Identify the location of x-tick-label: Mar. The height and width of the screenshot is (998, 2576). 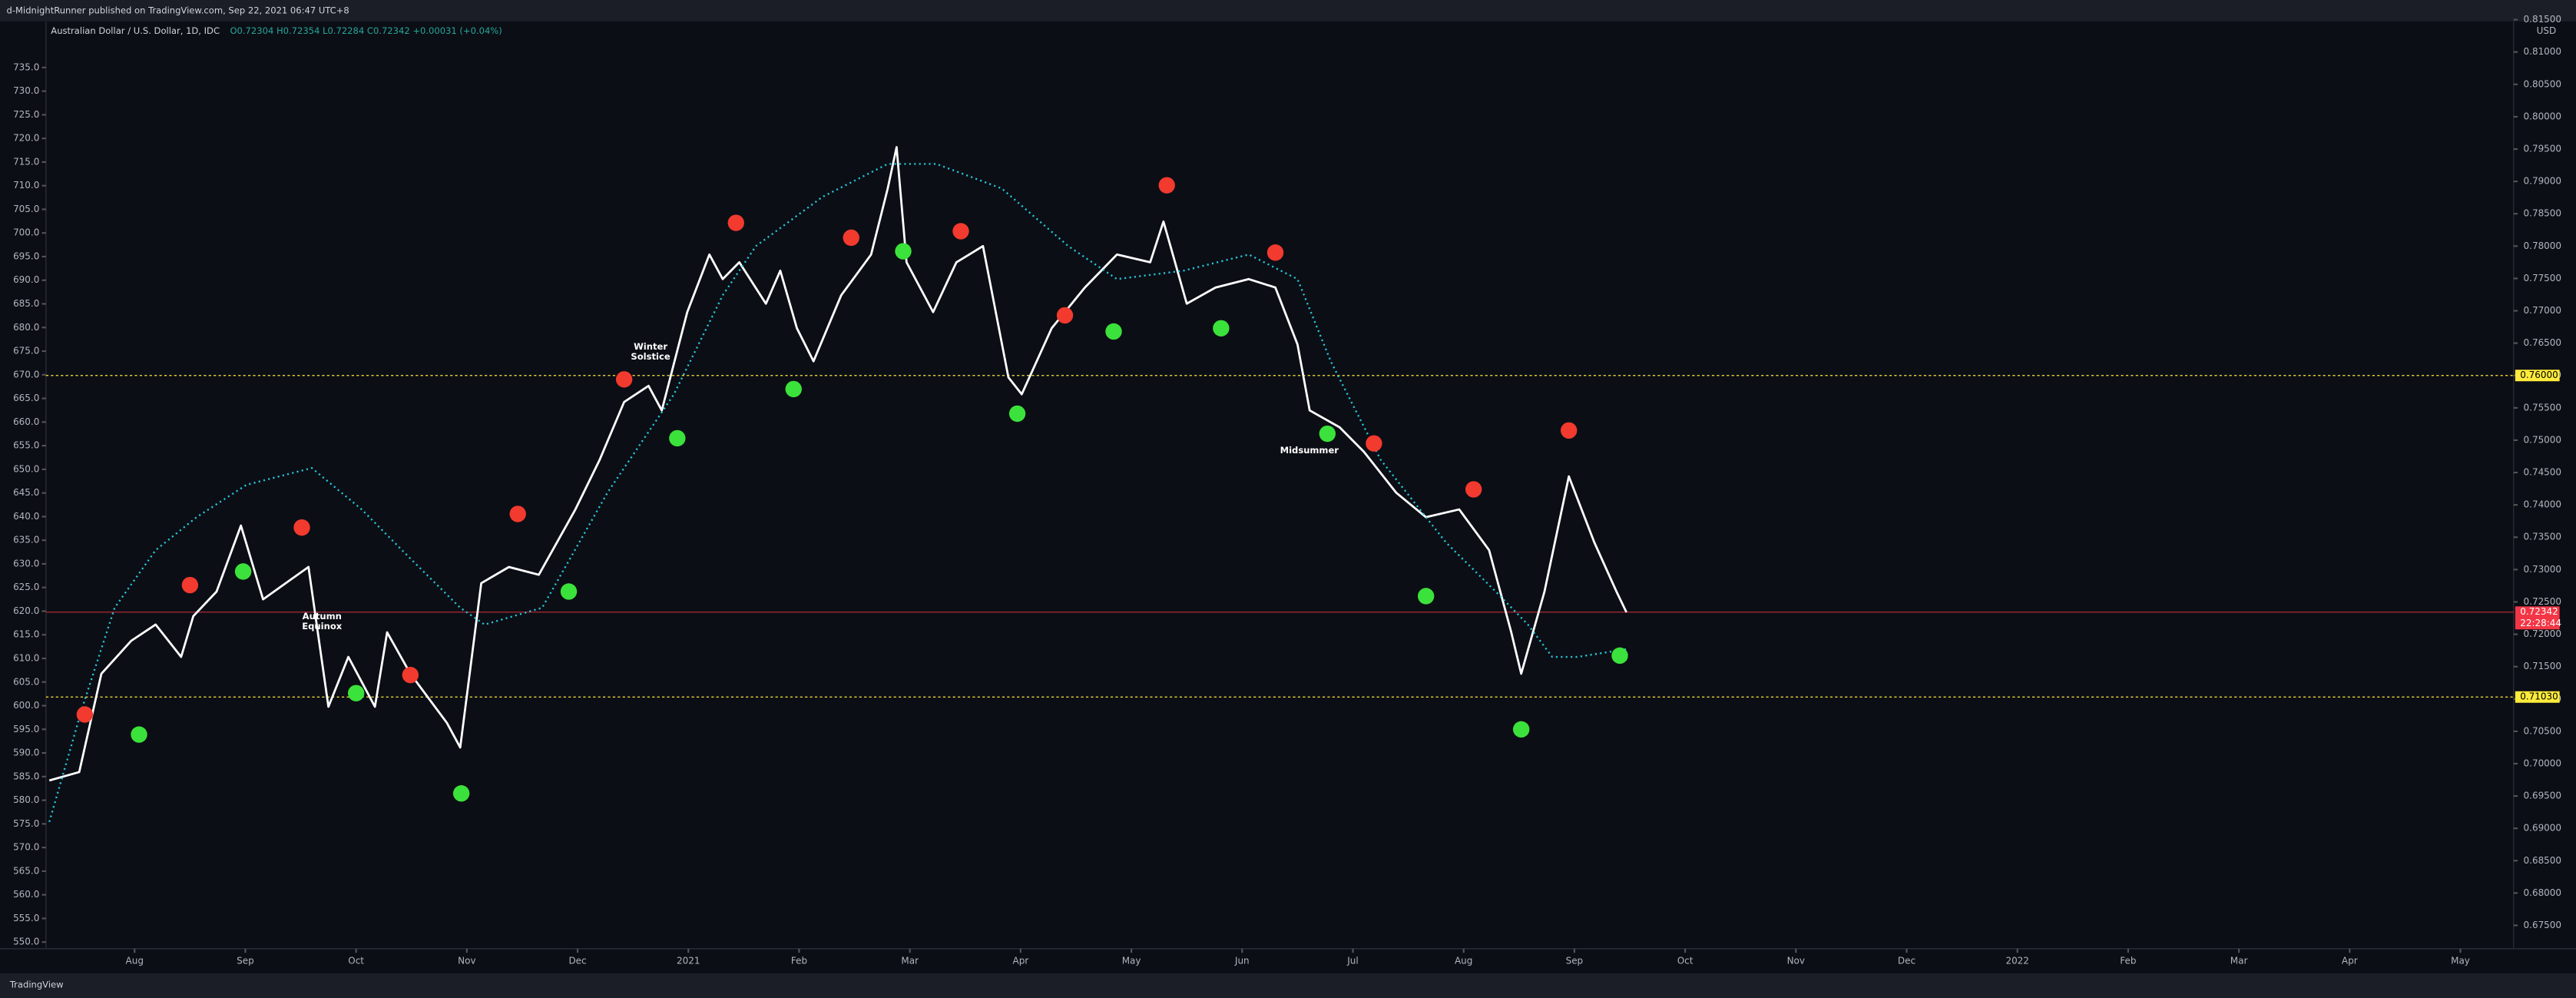
(910, 960).